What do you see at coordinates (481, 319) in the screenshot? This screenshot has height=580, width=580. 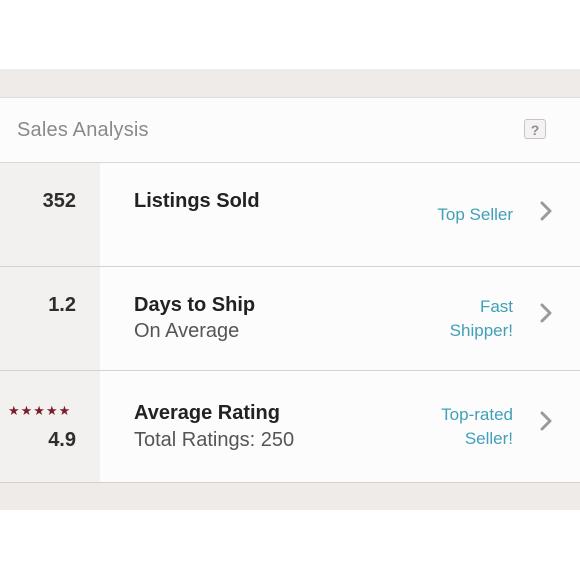 I see `fast-shipper-badge: Fast Shipper!` at bounding box center [481, 319].